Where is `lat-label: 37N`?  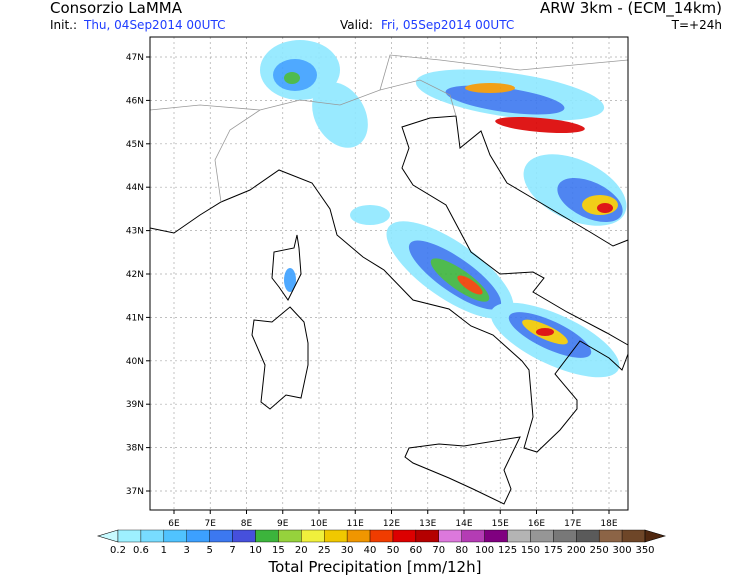 lat-label: 37N is located at coordinates (135, 492).